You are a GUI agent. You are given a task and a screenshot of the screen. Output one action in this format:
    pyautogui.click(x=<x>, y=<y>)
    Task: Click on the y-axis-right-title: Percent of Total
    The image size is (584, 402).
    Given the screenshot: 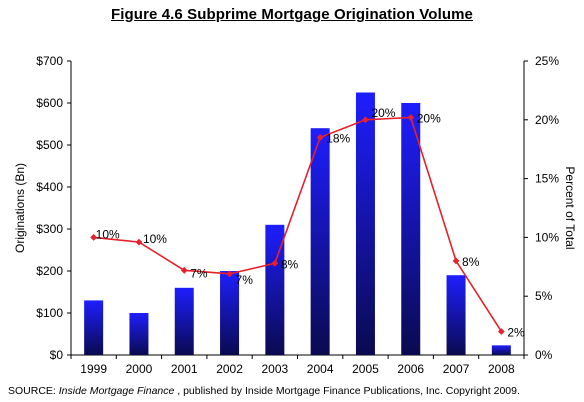 What is the action you would take?
    pyautogui.click(x=570, y=207)
    